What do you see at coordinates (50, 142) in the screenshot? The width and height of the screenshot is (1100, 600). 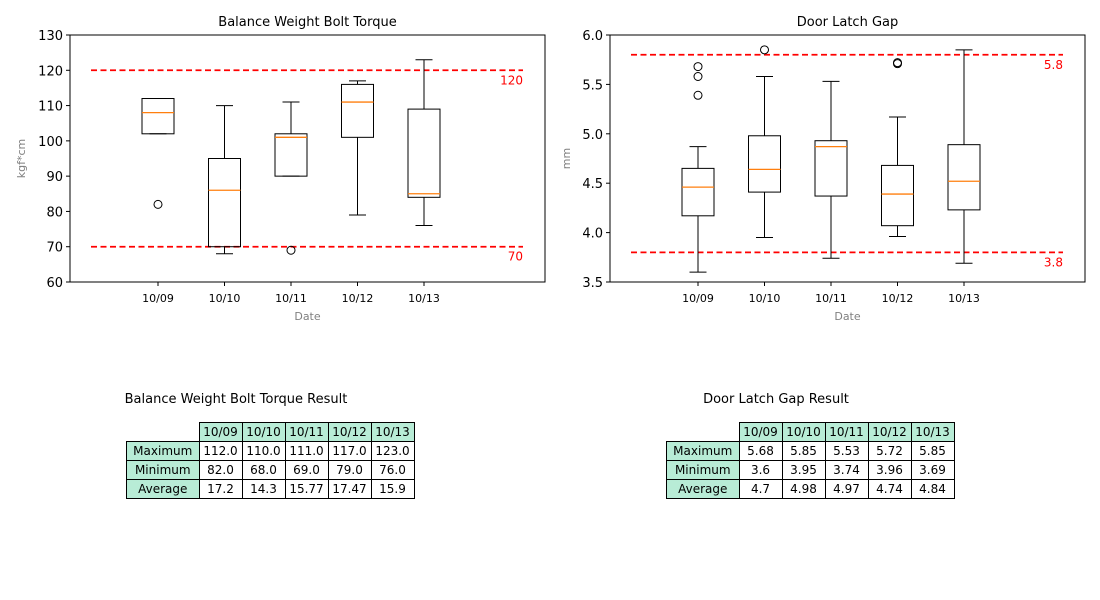 I see `y-tick-label: 100` at bounding box center [50, 142].